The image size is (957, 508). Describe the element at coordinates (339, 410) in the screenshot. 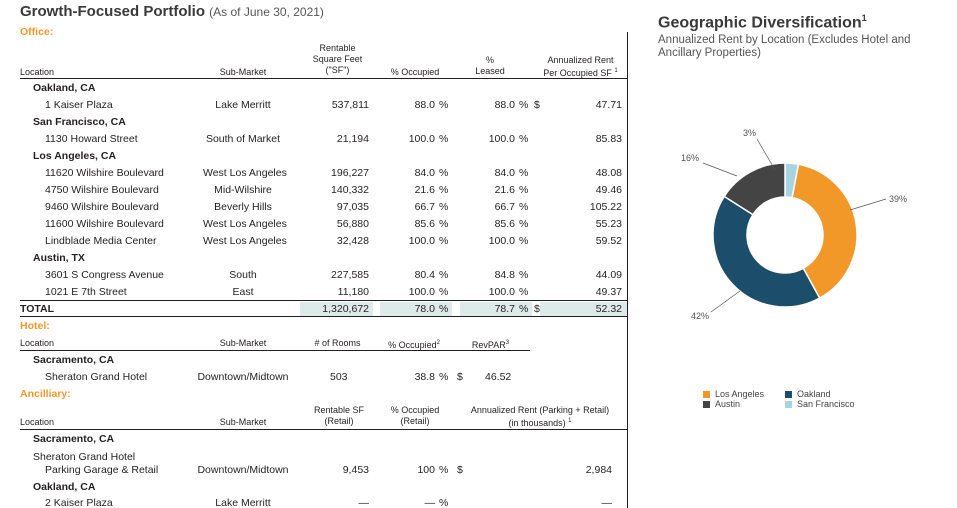

I see `ancillary-header-rsf-line1: Rentable SF` at that location.